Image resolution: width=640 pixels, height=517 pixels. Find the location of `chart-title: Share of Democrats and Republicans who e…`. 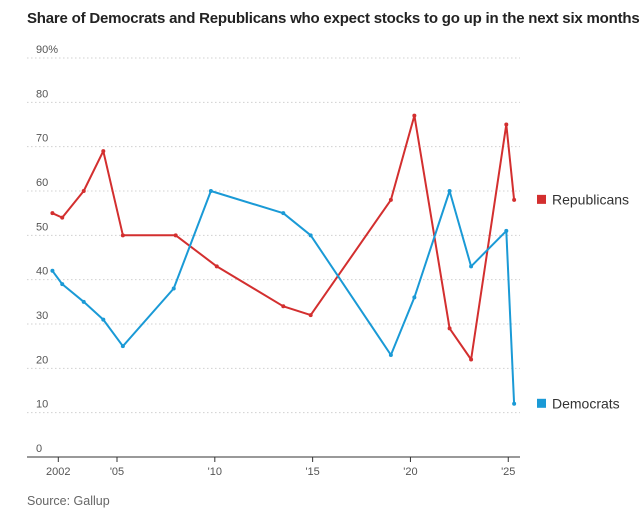

chart-title: Share of Democrats and Republicans who e… is located at coordinates (333, 18).